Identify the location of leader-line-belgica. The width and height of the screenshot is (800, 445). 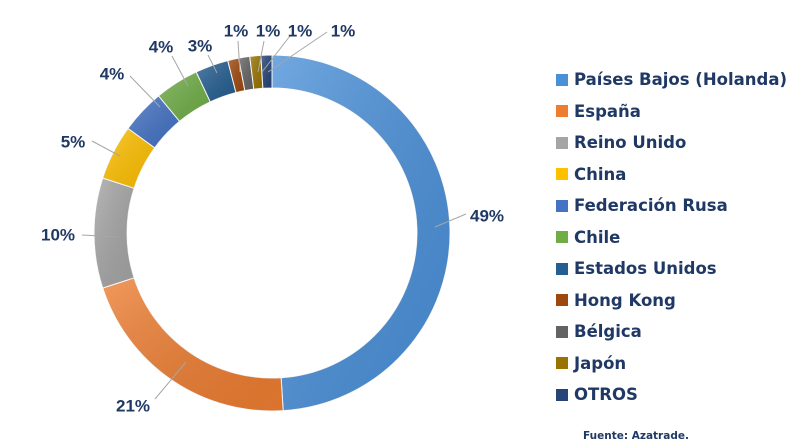
(261, 56).